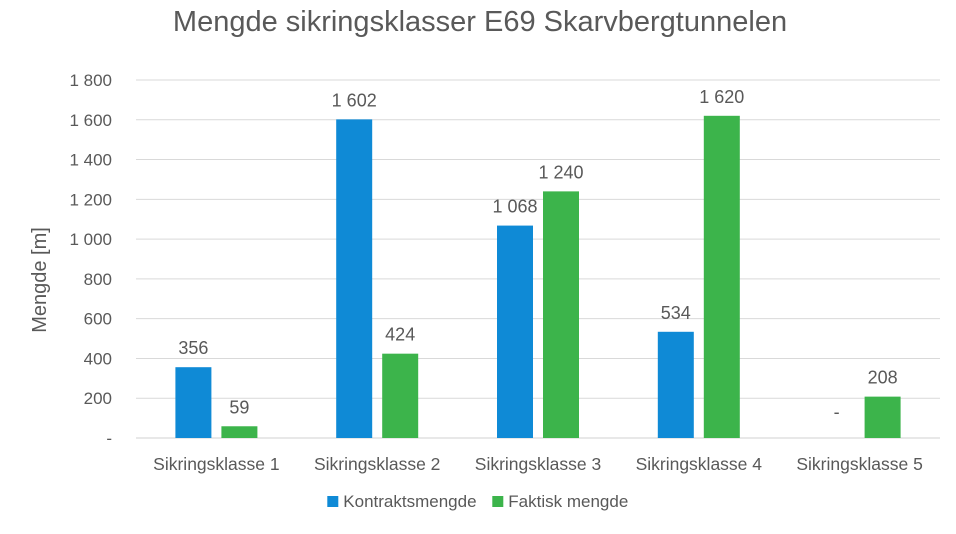 The image size is (956, 534). What do you see at coordinates (699, 464) in the screenshot?
I see `x-tick-label: Sikringsklasse 4` at bounding box center [699, 464].